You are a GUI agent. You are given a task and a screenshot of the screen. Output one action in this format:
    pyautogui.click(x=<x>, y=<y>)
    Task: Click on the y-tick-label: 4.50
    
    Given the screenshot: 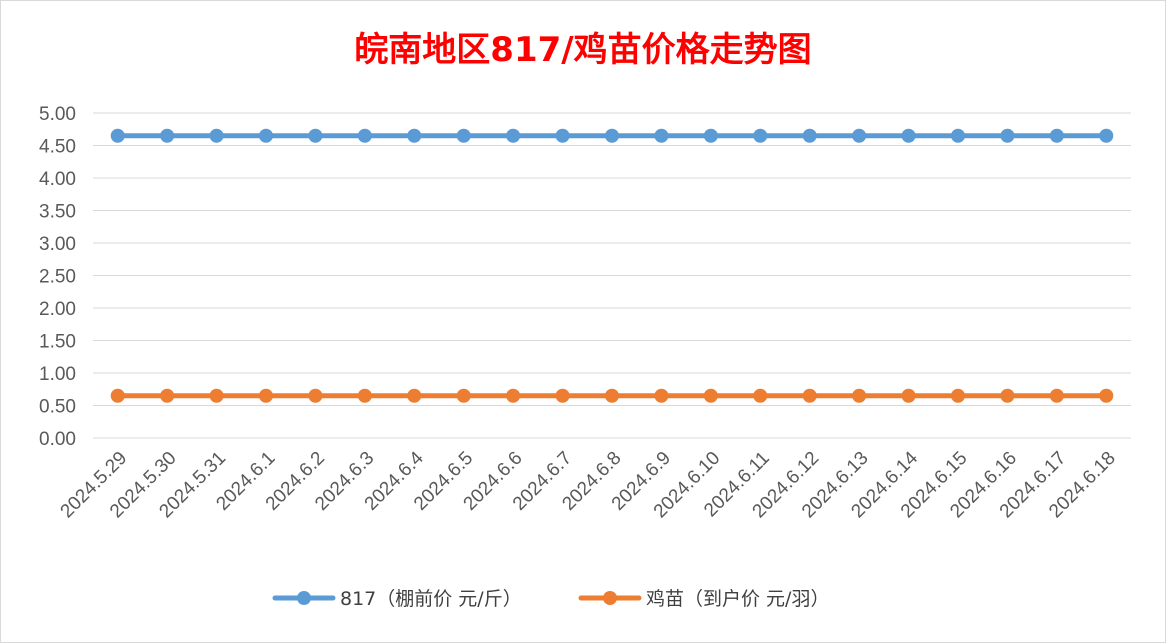 What is the action you would take?
    pyautogui.click(x=57, y=147)
    